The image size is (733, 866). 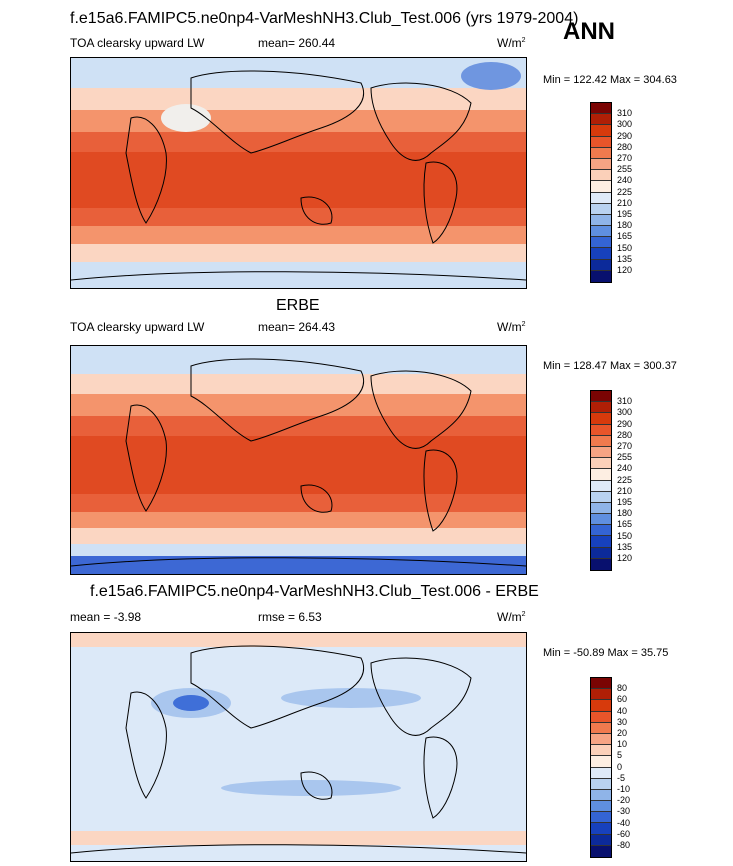 I want to click on panel2-minmax: Min = 128.47 Max = 300.37, so click(x=610, y=366).